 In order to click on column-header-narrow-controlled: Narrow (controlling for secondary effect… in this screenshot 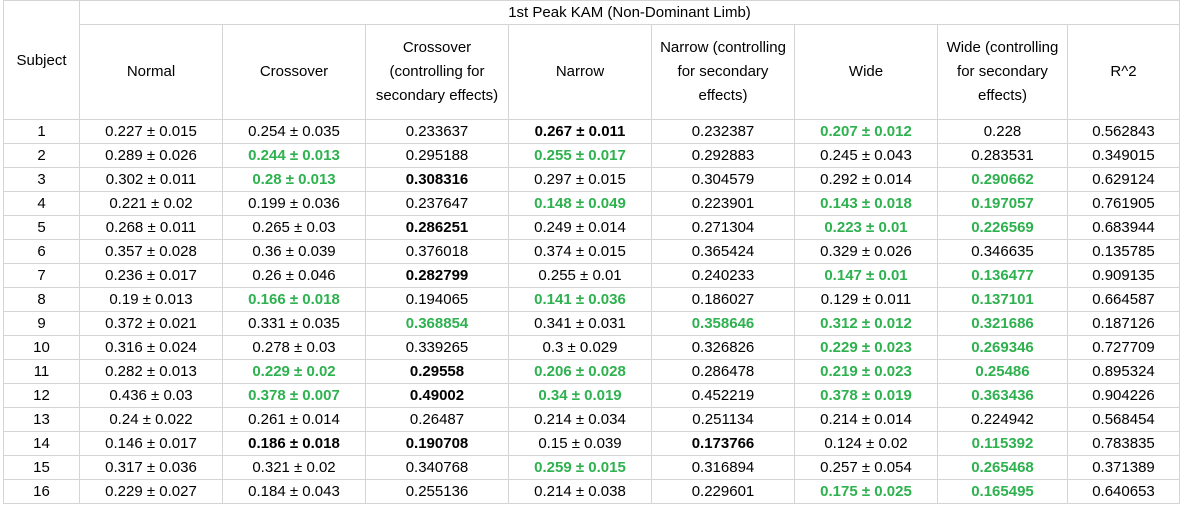, I will do `click(723, 72)`.